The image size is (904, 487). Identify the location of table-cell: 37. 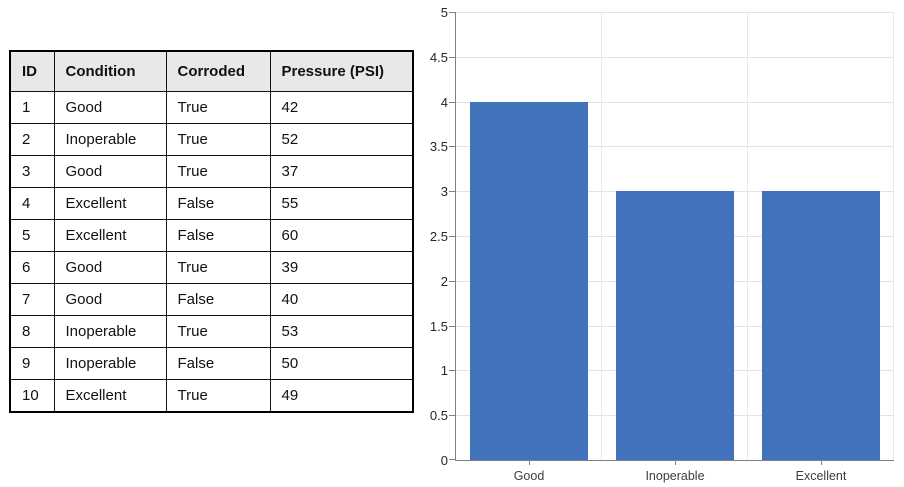
(341, 171).